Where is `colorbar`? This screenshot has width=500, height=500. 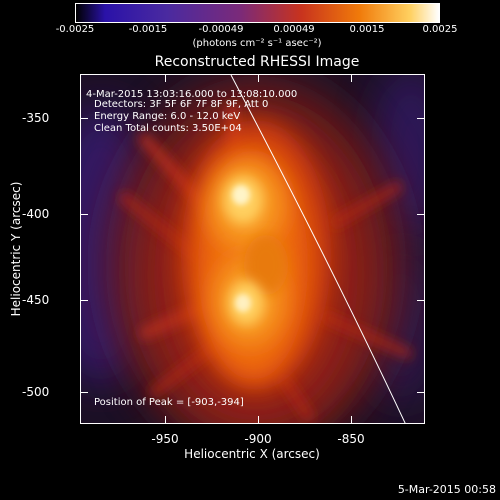
colorbar is located at coordinates (257, 13).